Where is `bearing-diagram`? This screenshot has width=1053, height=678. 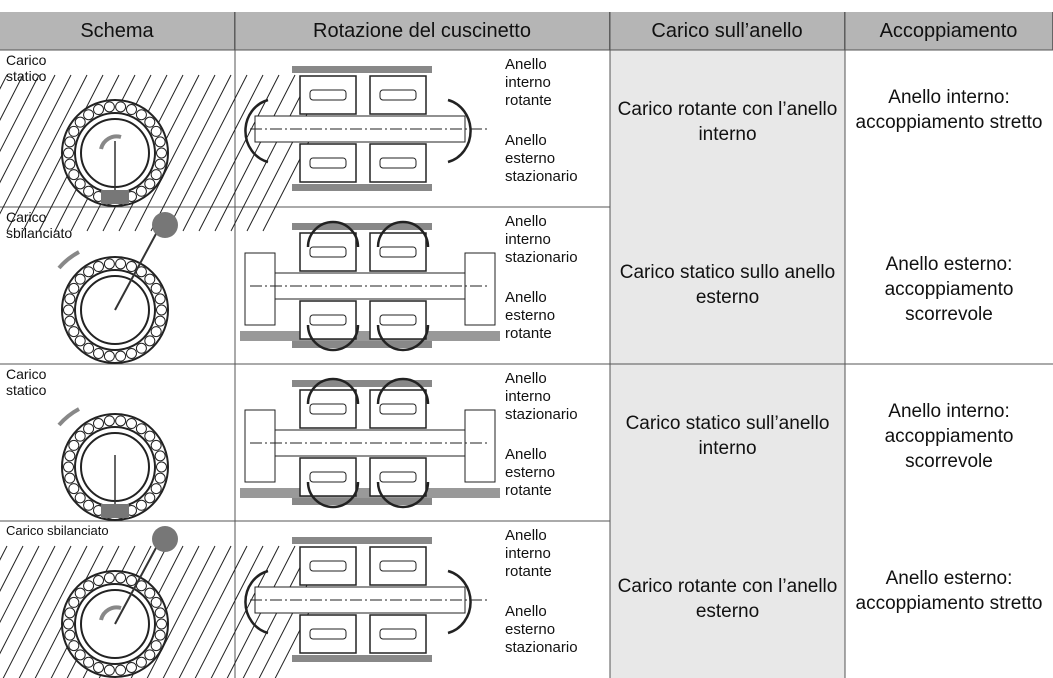 bearing-diagram is located at coordinates (157, 153).